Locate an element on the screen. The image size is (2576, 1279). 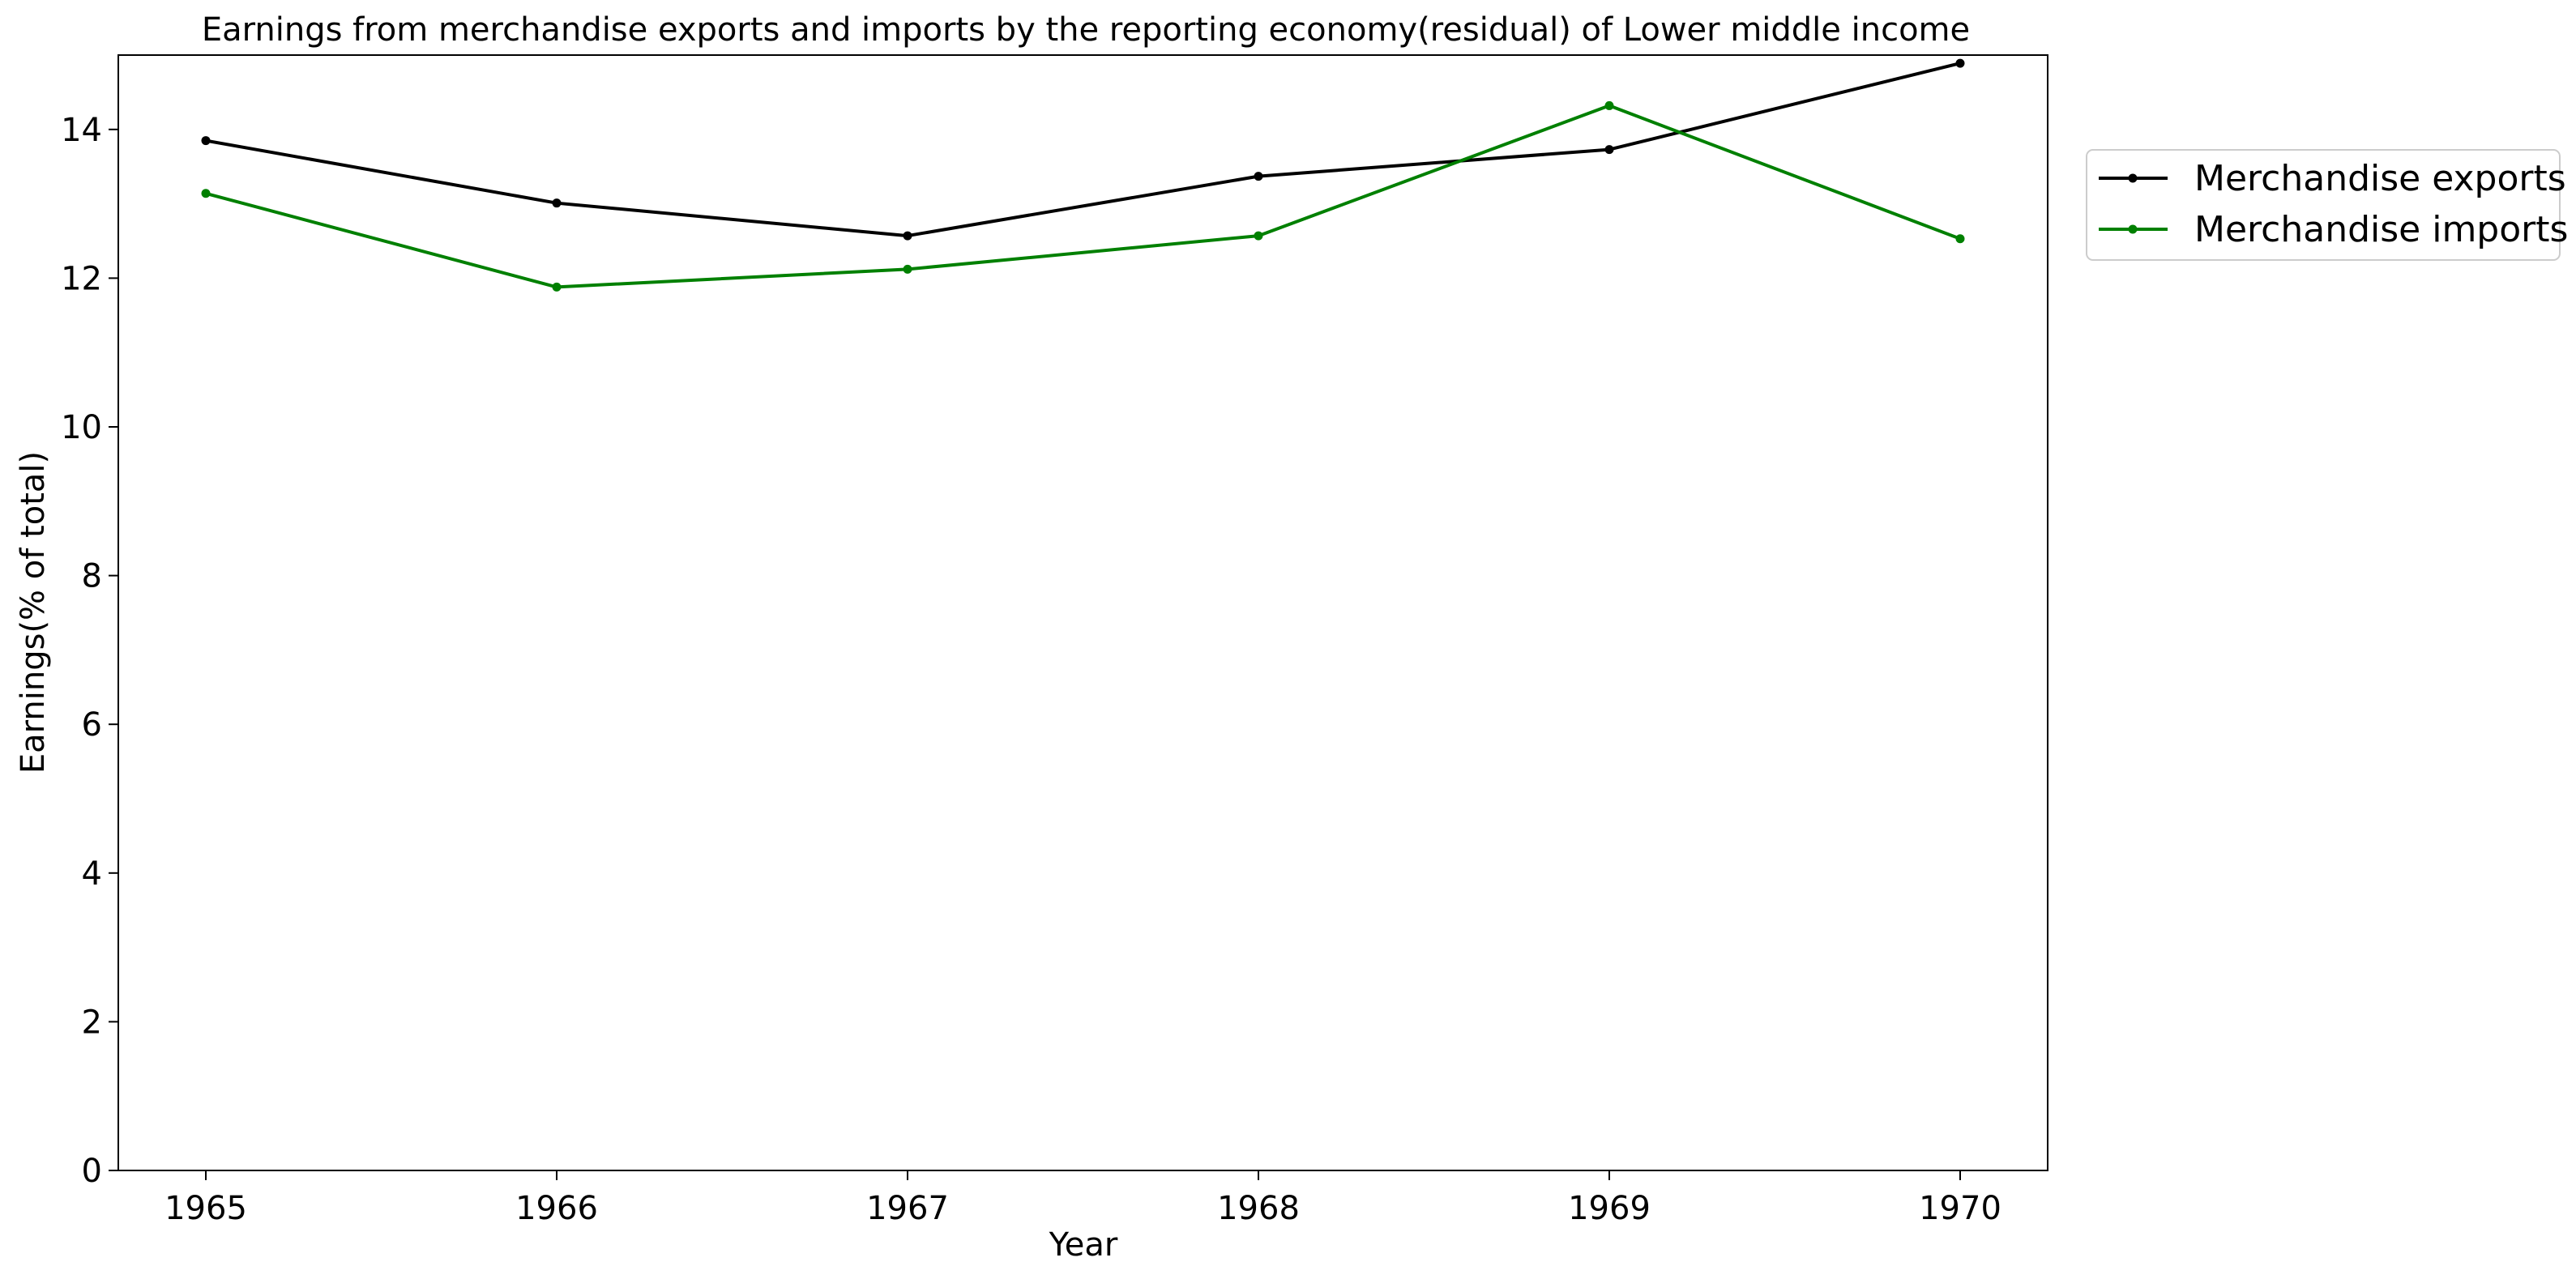
legend-label: Merchandise exports is located at coordinates (2380, 178).